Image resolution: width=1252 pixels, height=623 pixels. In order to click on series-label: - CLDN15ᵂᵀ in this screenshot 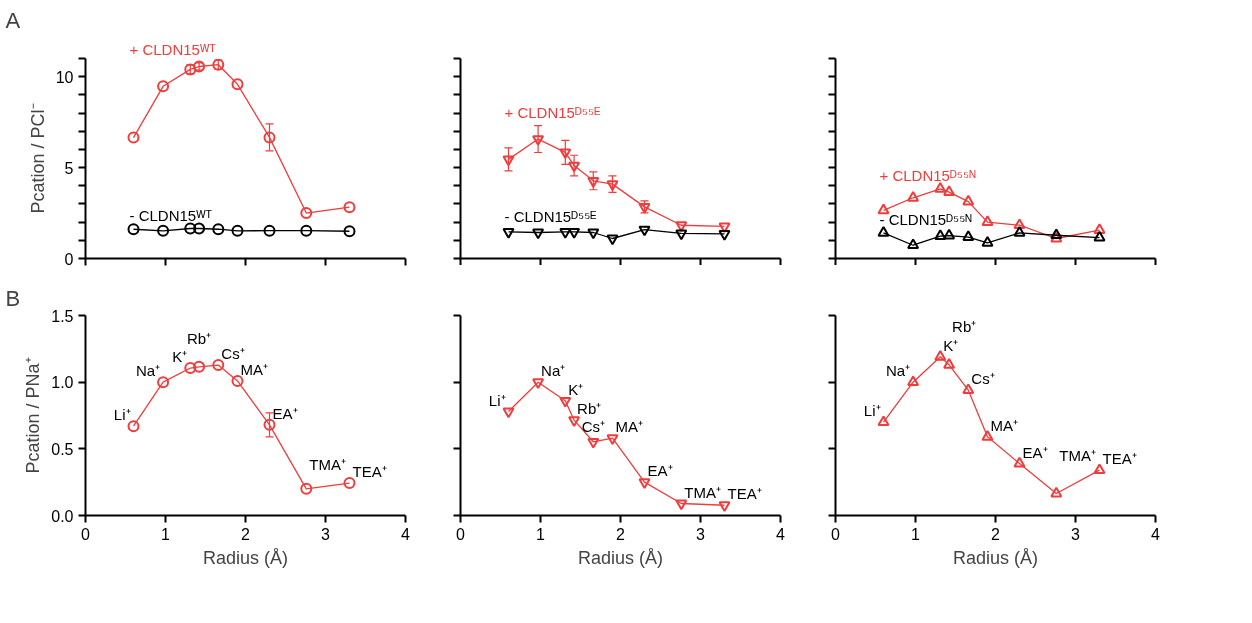, I will do `click(171, 215)`.